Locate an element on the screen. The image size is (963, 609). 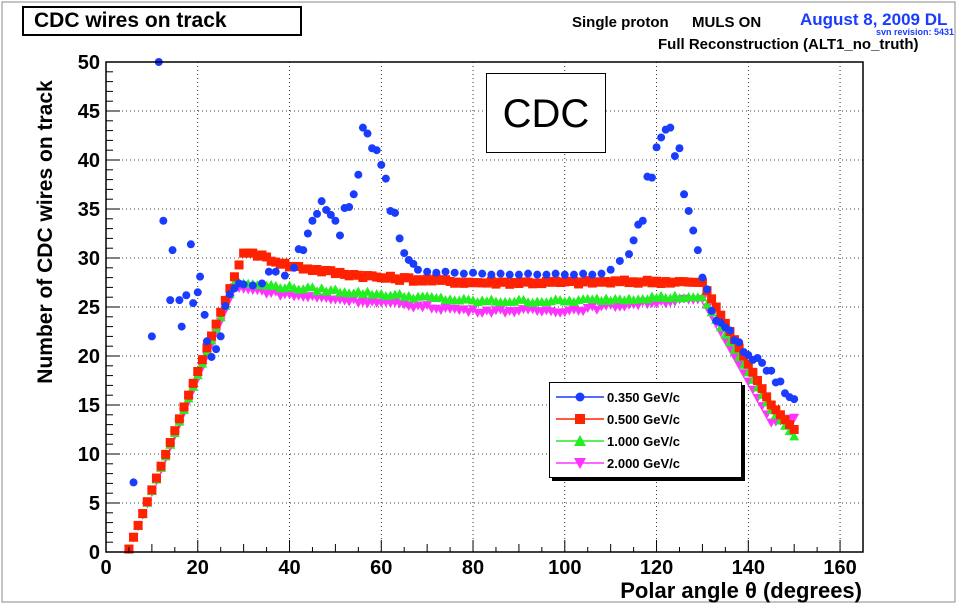
y-axis-label: Number of CDC wires on track is located at coordinates (45, 232).